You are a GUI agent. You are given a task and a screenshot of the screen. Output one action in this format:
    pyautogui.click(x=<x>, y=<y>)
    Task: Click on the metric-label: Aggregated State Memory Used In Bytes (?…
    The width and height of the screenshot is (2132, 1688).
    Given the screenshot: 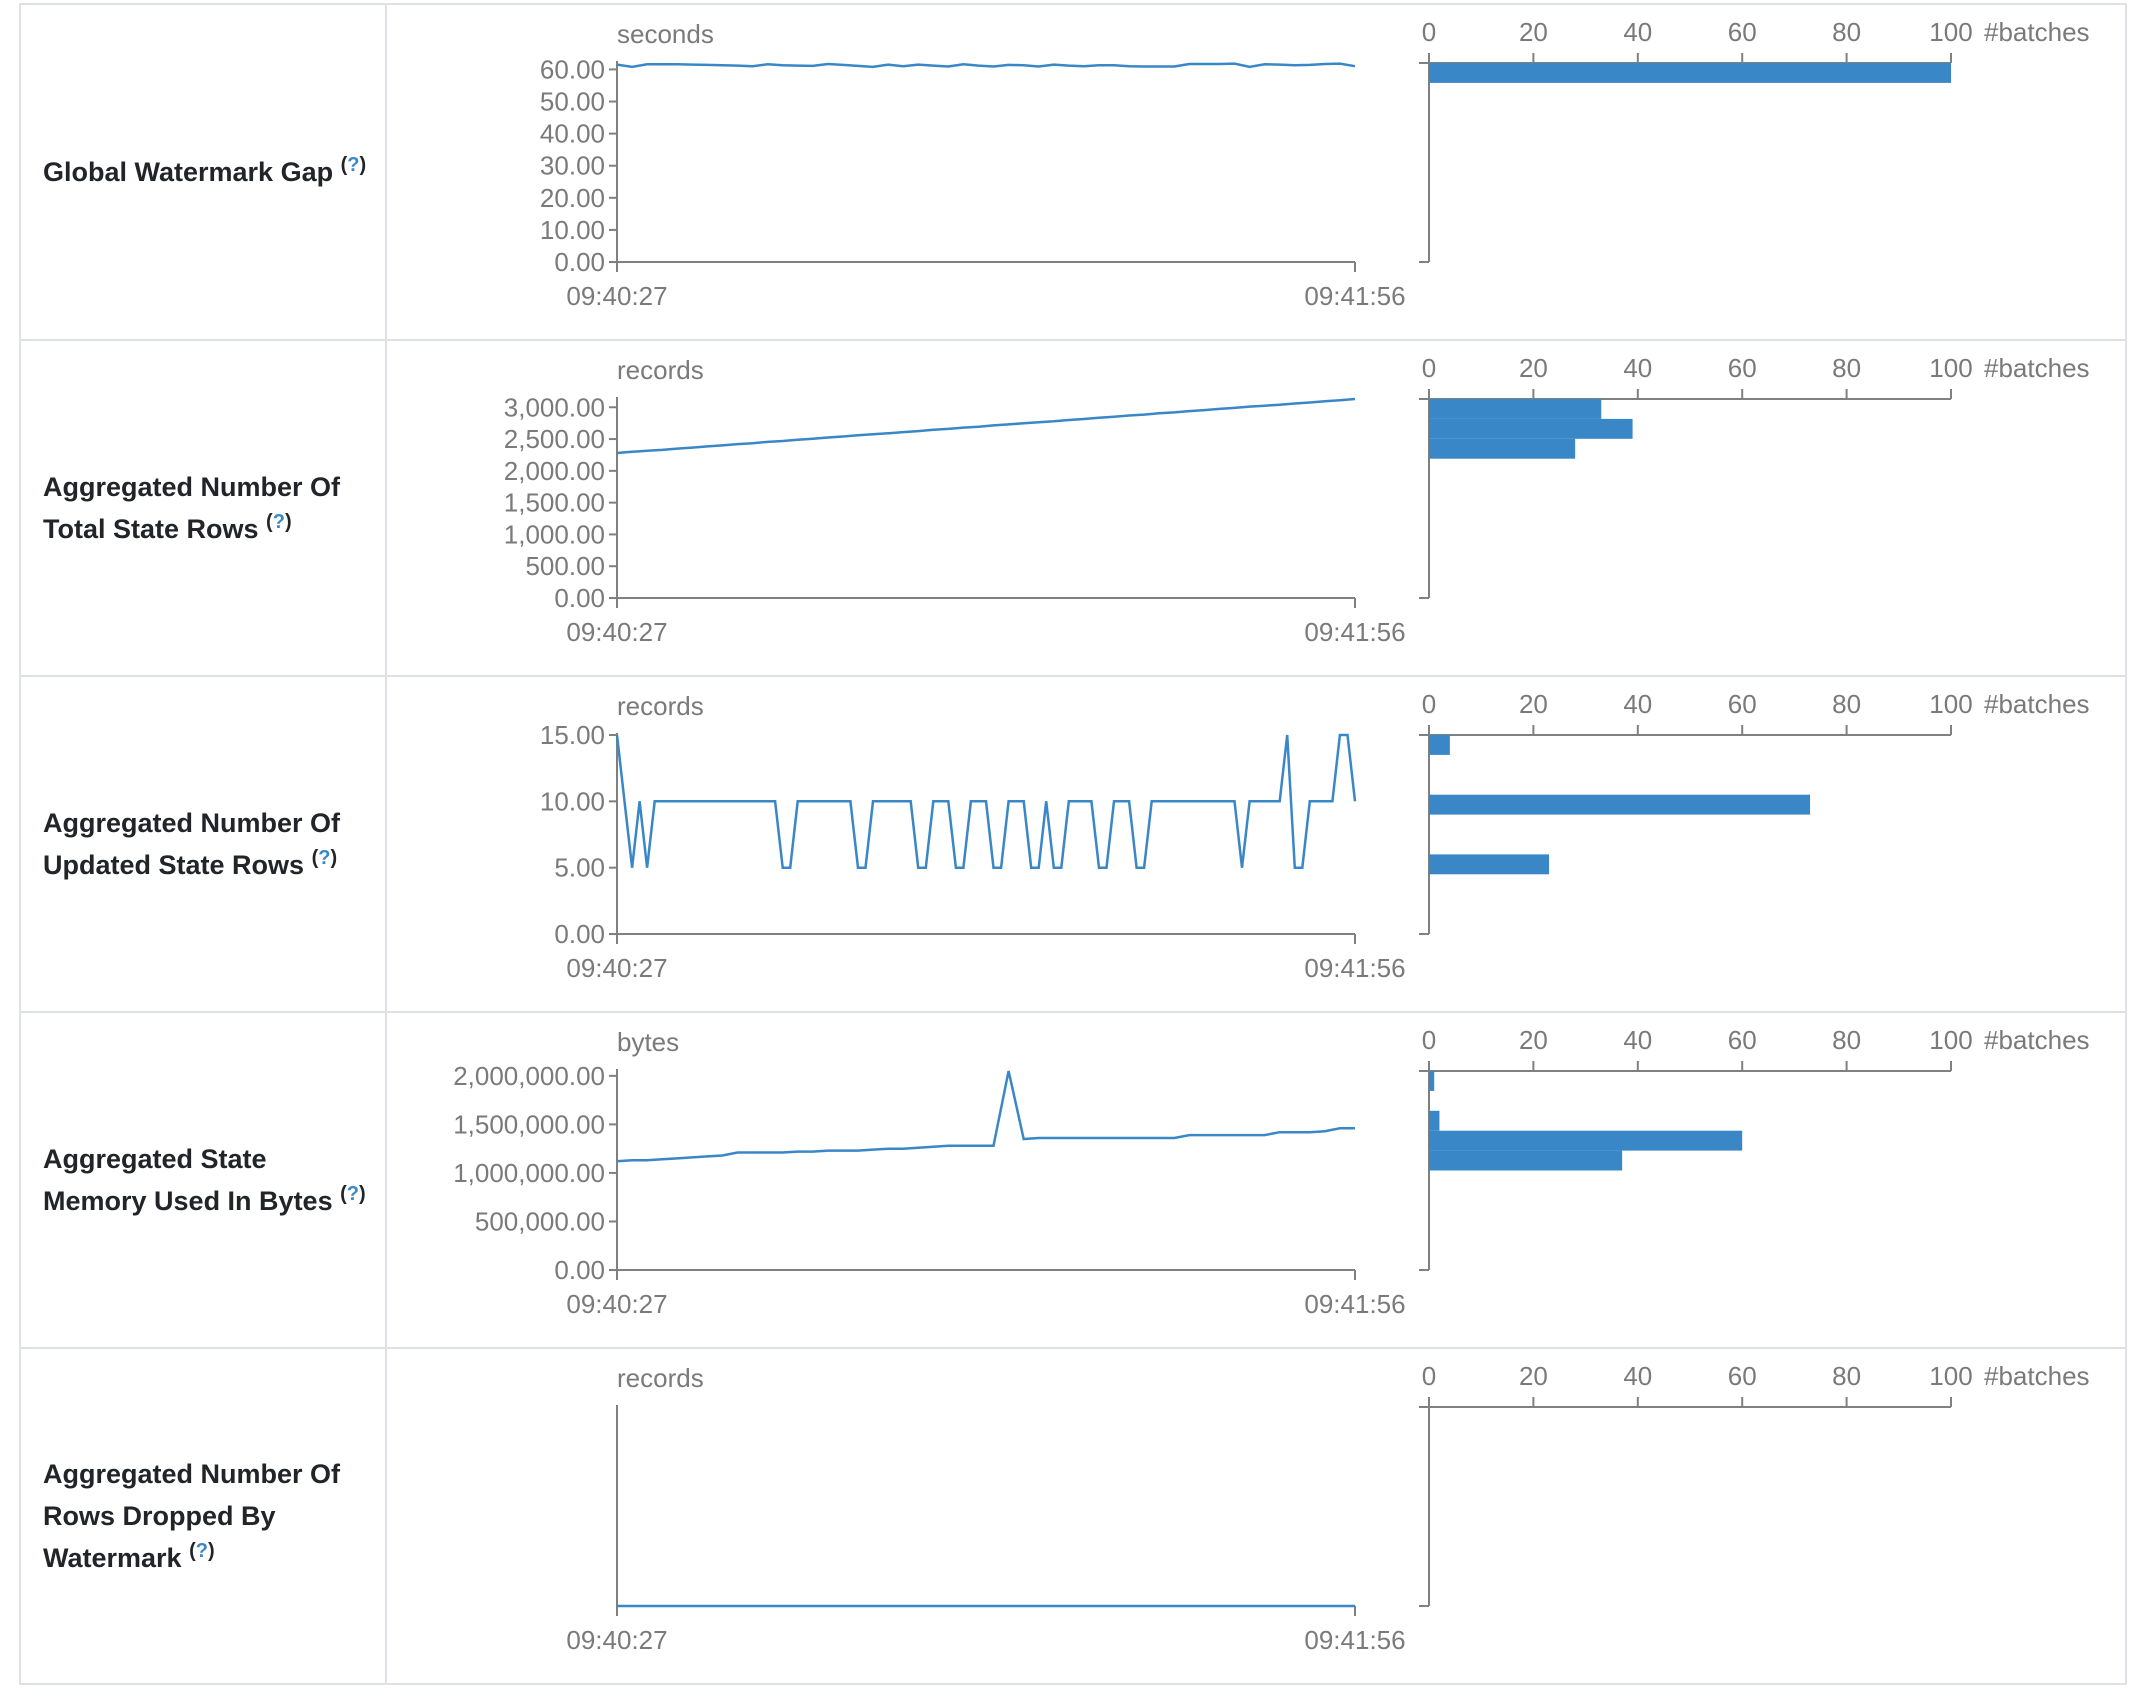 What is the action you would take?
    pyautogui.click(x=208, y=1180)
    